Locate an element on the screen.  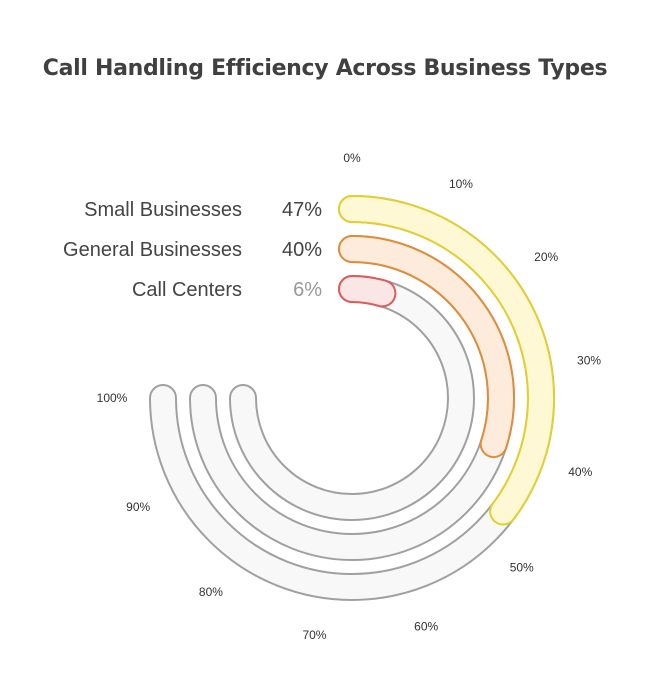
tick-label: 30% is located at coordinates (589, 360).